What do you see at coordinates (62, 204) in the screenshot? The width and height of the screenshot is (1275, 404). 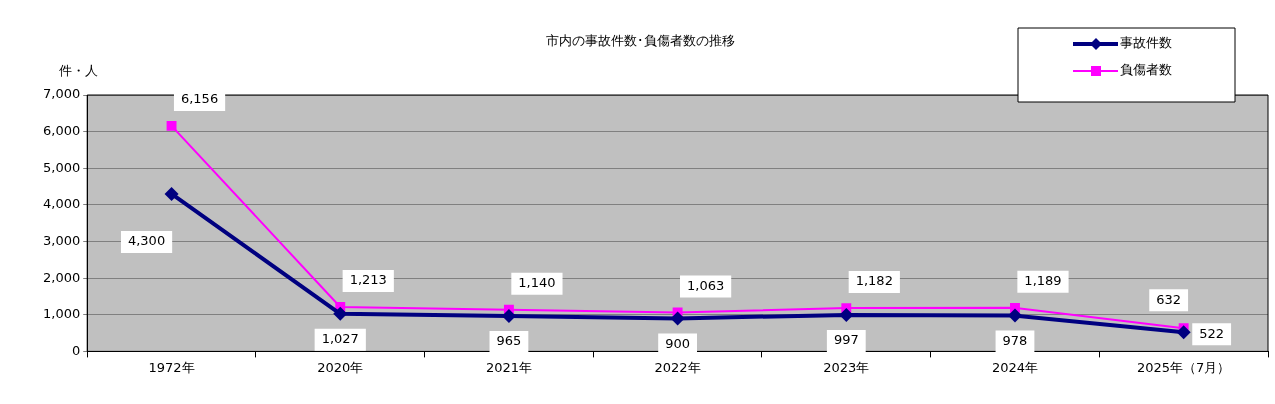 I see `y-tick-label: 4,000` at bounding box center [62, 204].